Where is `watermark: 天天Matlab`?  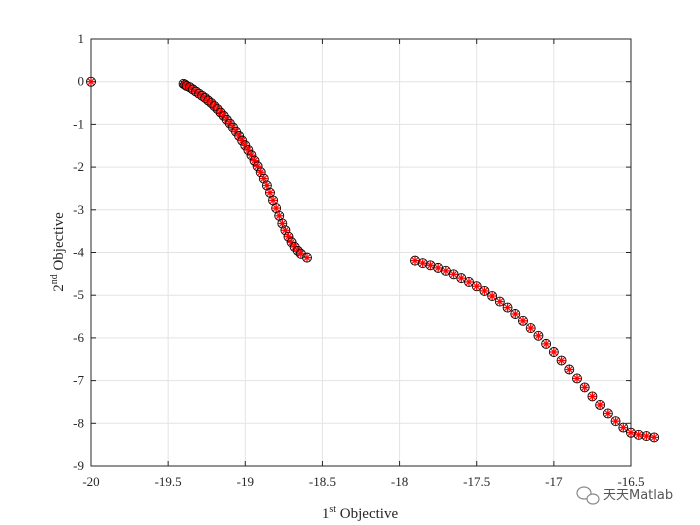
watermark: 天天Matlab is located at coordinates (624, 495).